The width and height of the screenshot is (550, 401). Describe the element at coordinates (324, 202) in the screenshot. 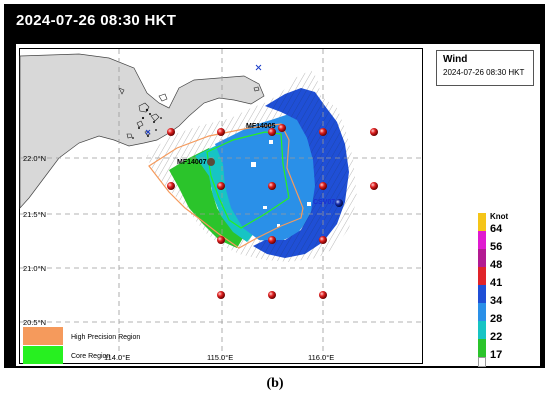

I see `station-label-ship: CSV07` at that location.